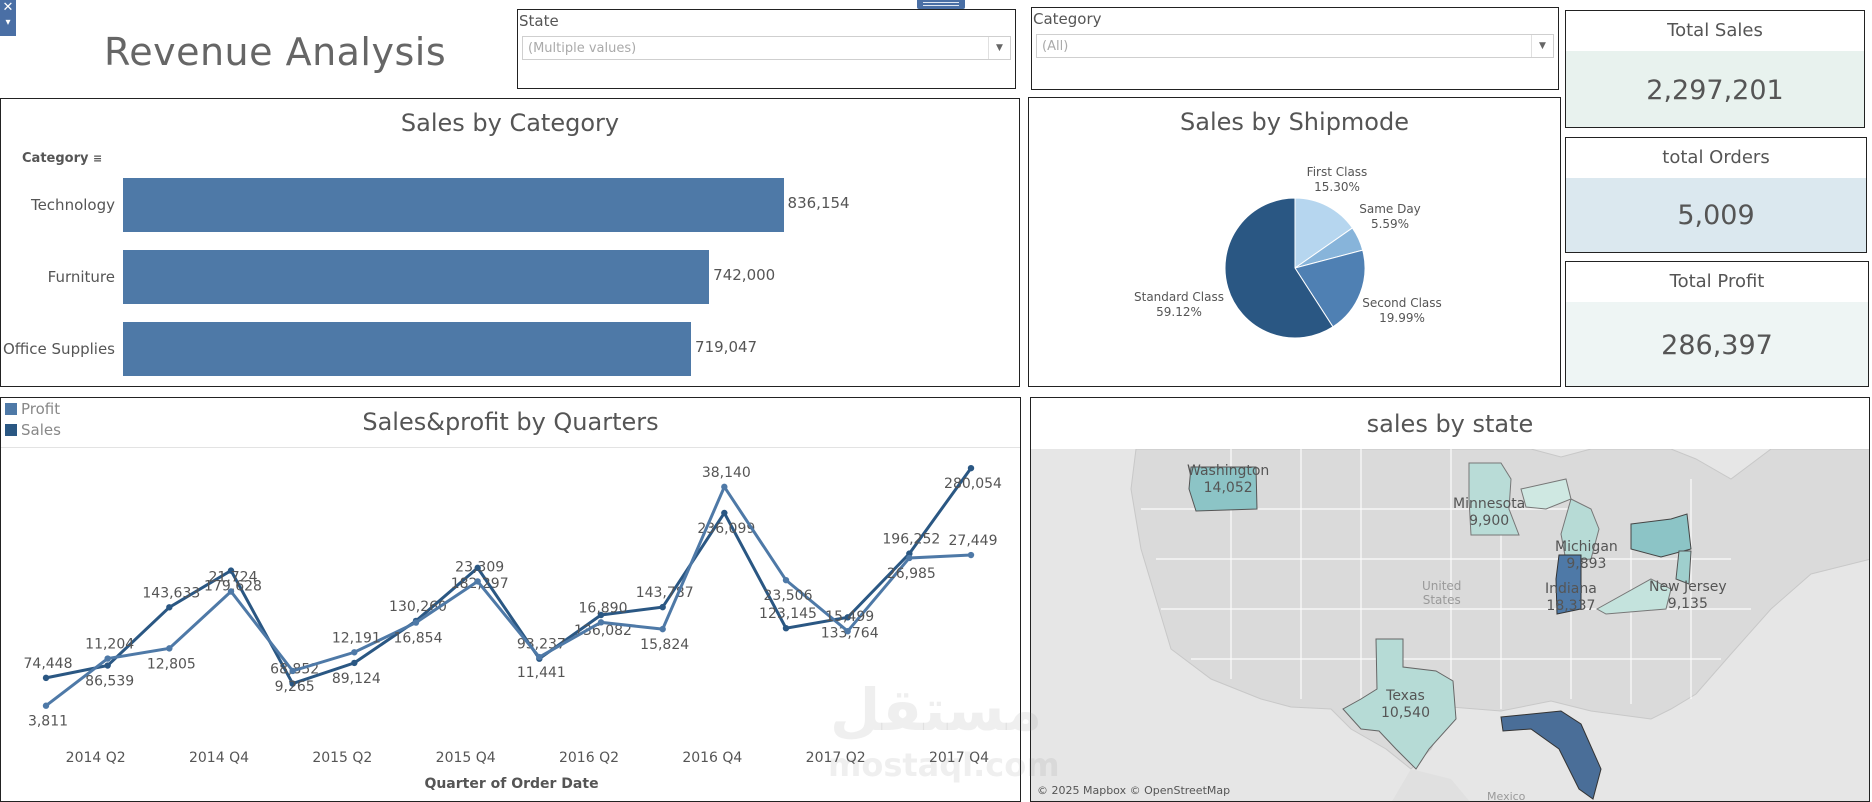 This screenshot has height=802, width=1872. I want to click on data-label: 12,191, so click(356, 638).